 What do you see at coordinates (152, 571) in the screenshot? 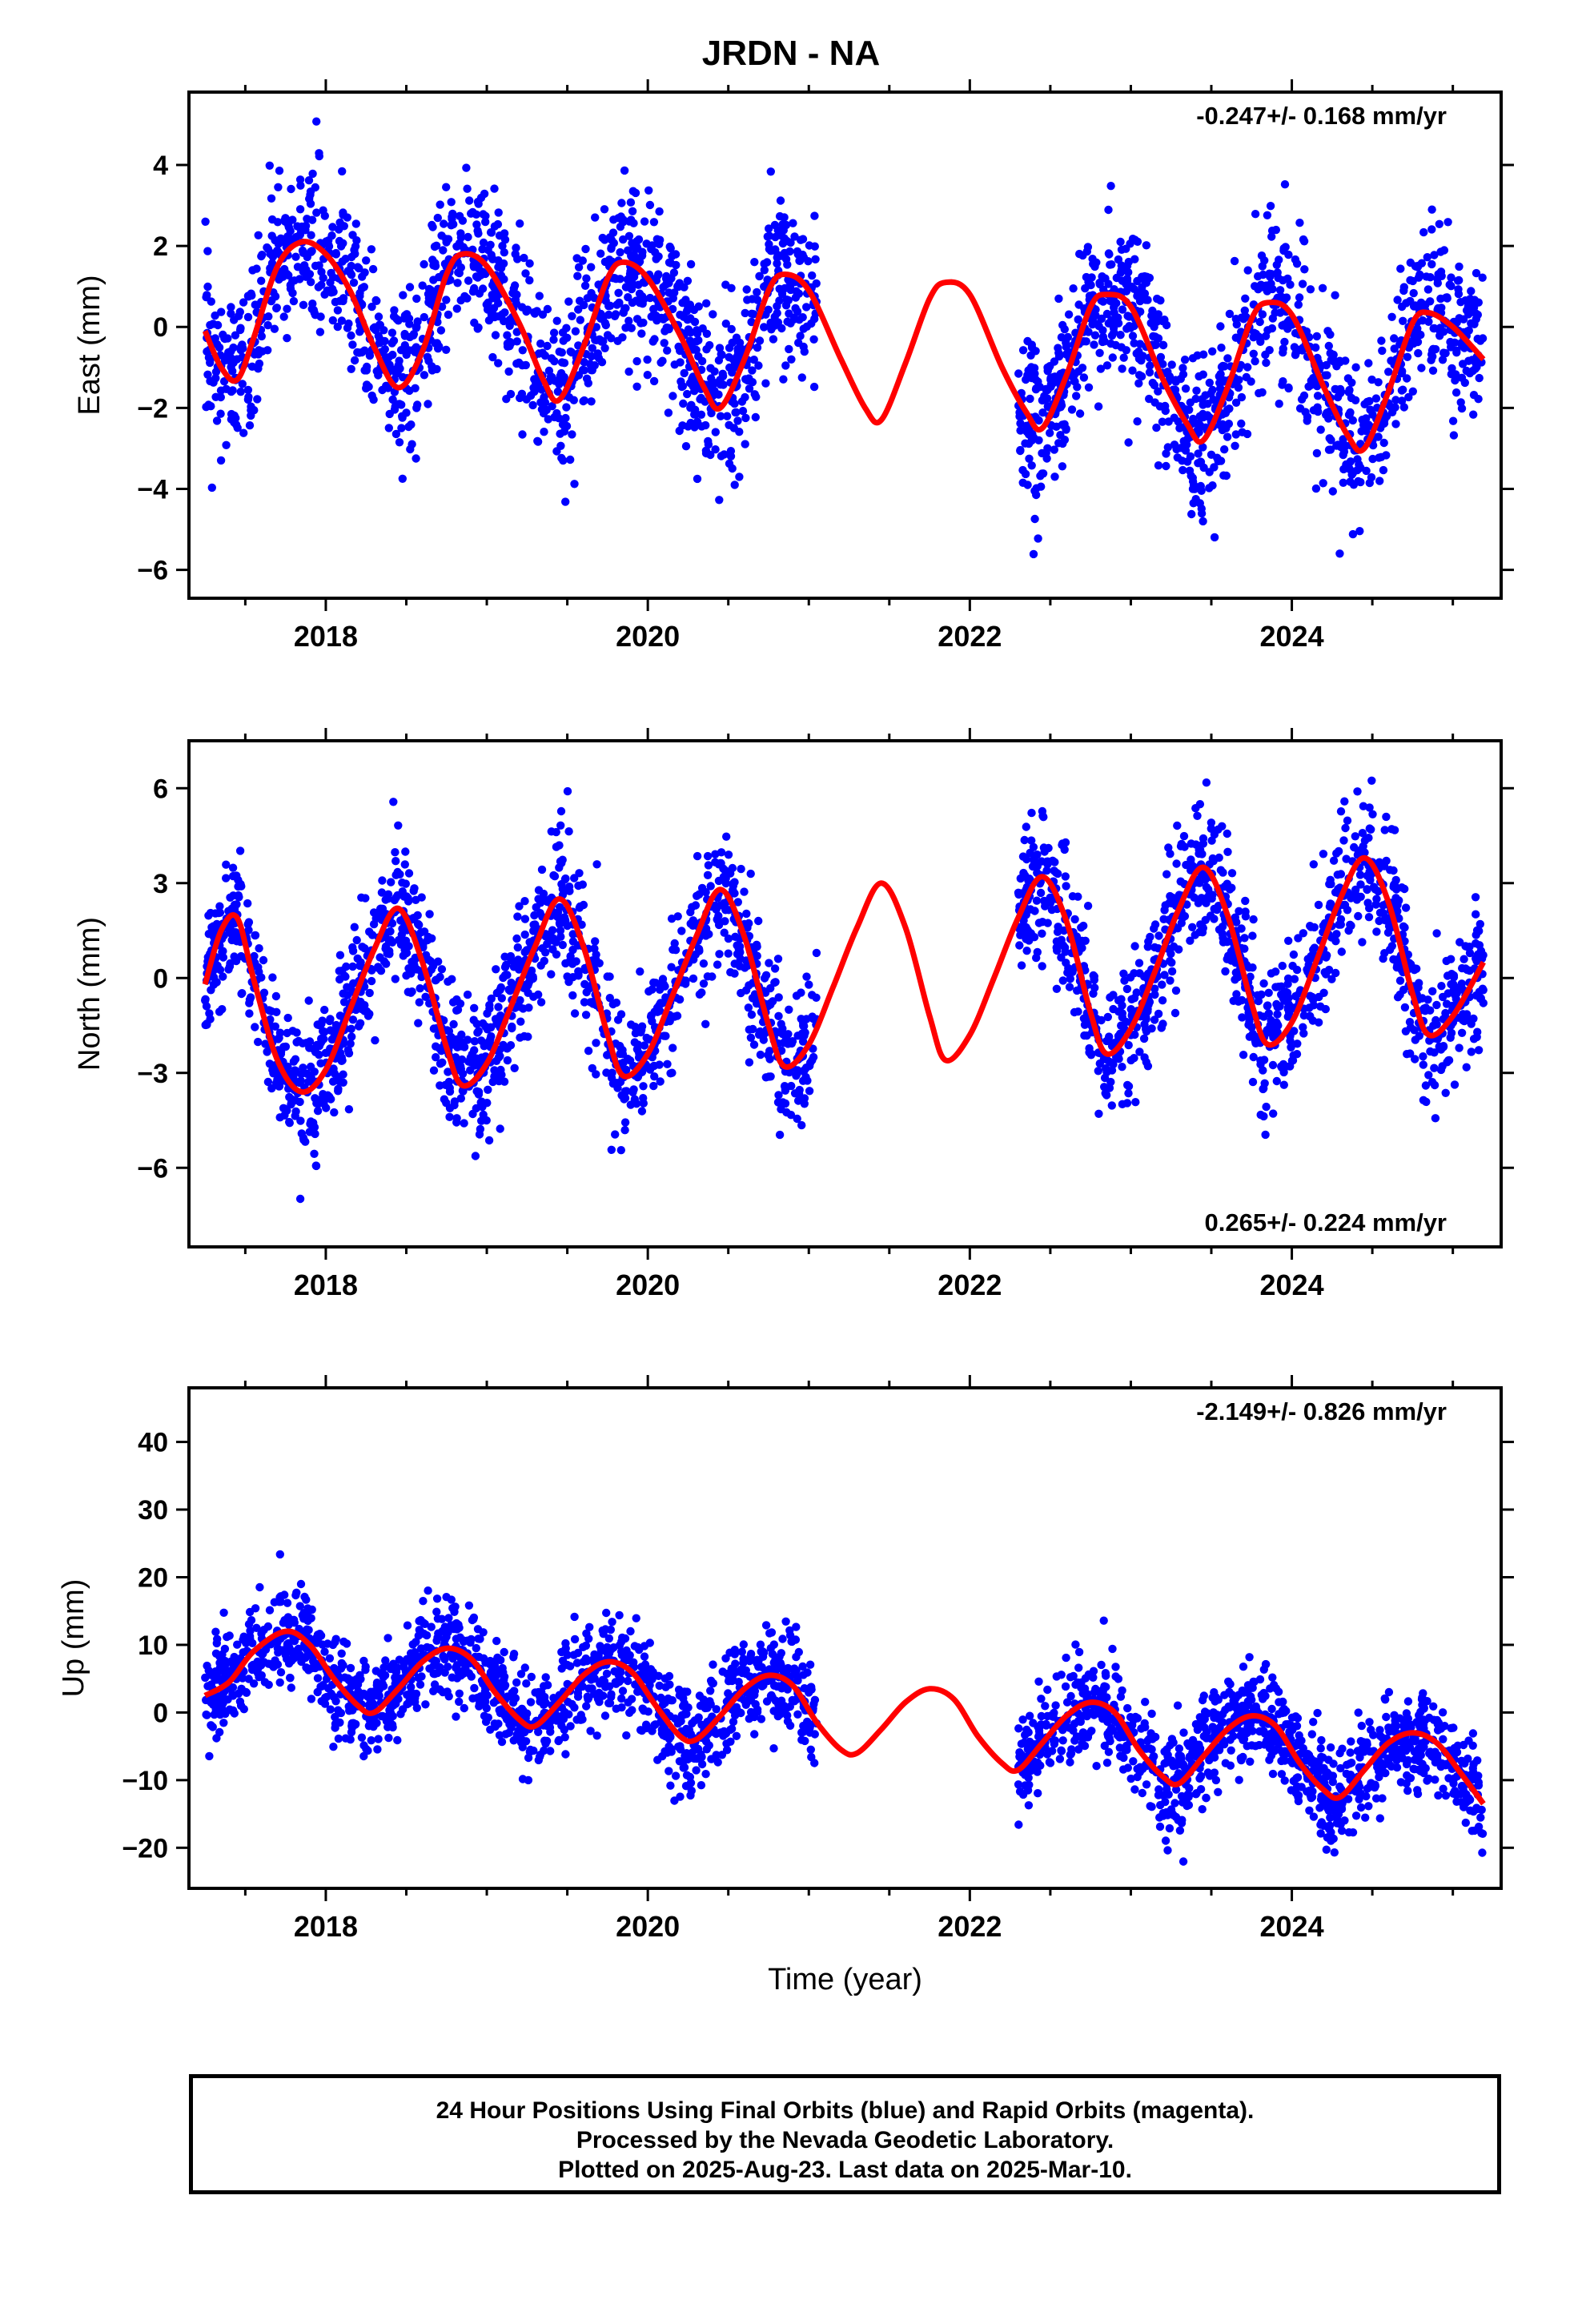
I see `y-tick-label: −6` at bounding box center [152, 571].